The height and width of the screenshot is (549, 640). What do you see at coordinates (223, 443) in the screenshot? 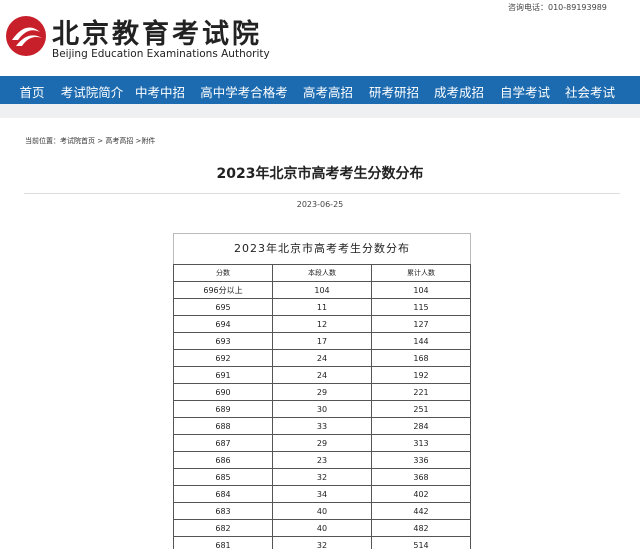
I see `table-cell: 687` at bounding box center [223, 443].